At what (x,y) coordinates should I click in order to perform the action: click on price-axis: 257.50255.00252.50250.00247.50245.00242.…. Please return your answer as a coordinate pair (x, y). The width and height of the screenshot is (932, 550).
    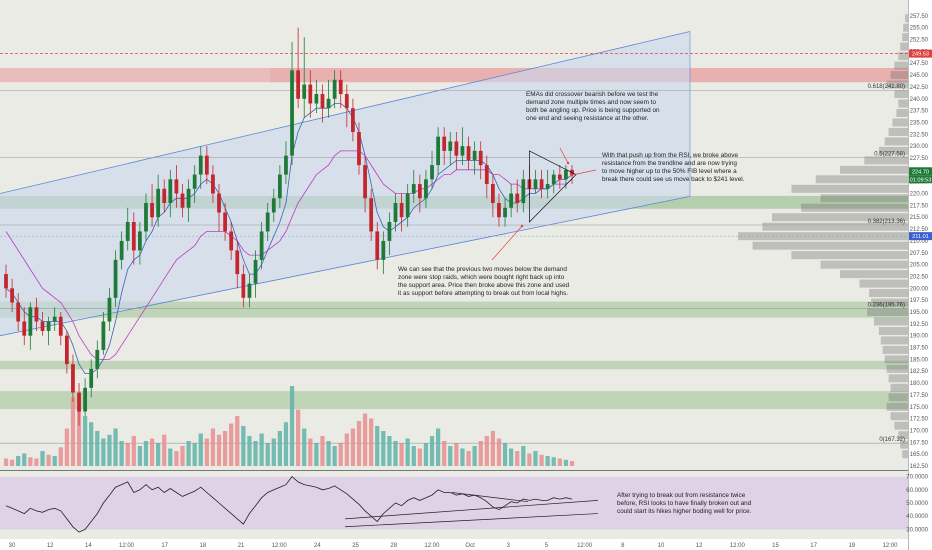
    Looking at the image, I should click on (917, 274).